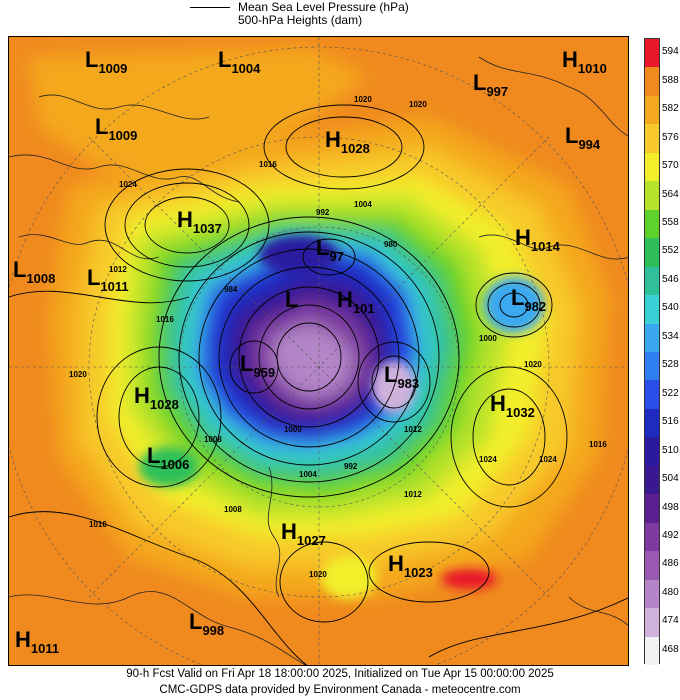 Image resolution: width=680 pixels, height=700 pixels. I want to click on isobar-label: 984, so click(231, 289).